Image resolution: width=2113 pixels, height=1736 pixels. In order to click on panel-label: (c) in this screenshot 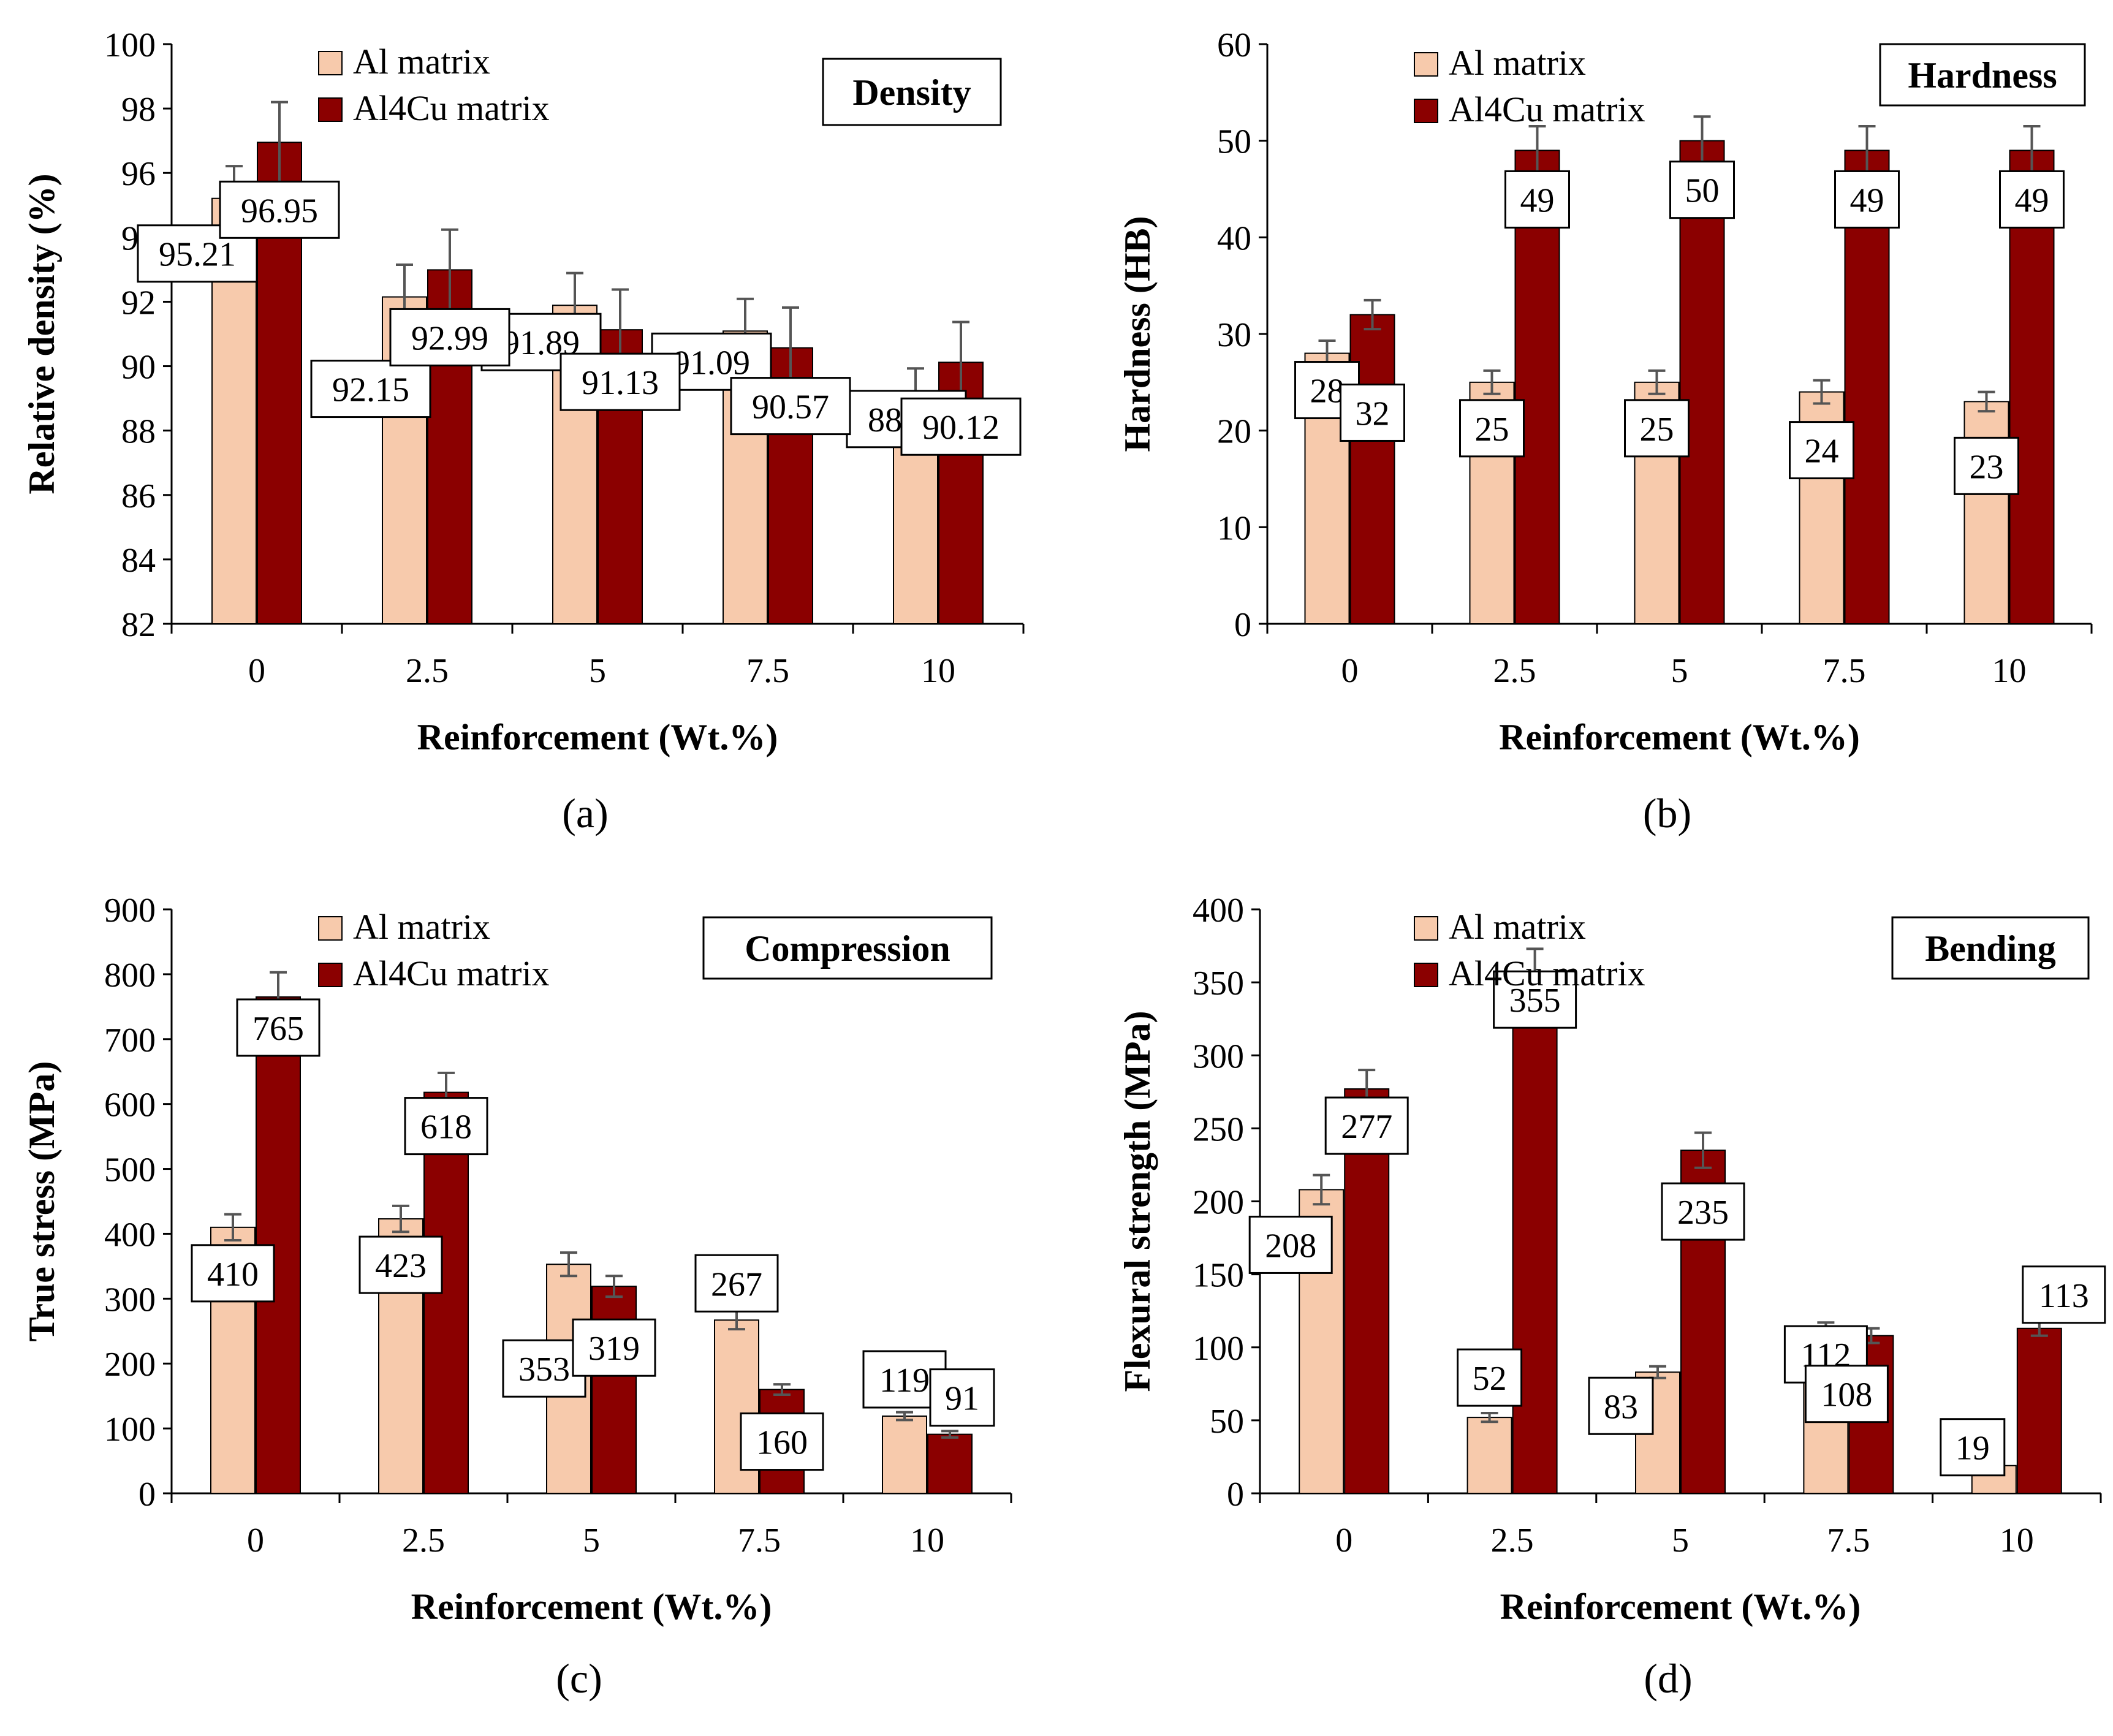, I will do `click(579, 1678)`.